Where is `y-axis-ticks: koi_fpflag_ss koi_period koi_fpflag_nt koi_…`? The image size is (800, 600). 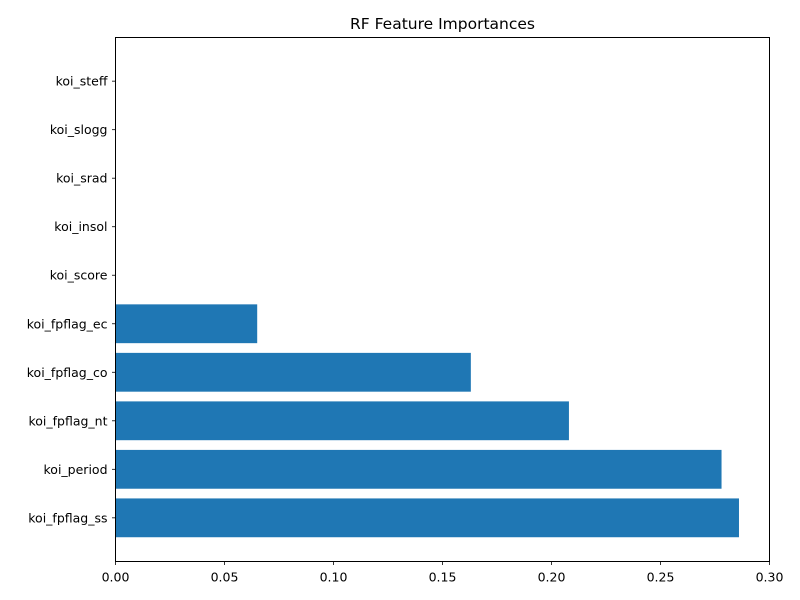 y-axis-ticks: koi_fpflag_ss koi_period koi_fpflag_nt koi_… is located at coordinates (71, 299).